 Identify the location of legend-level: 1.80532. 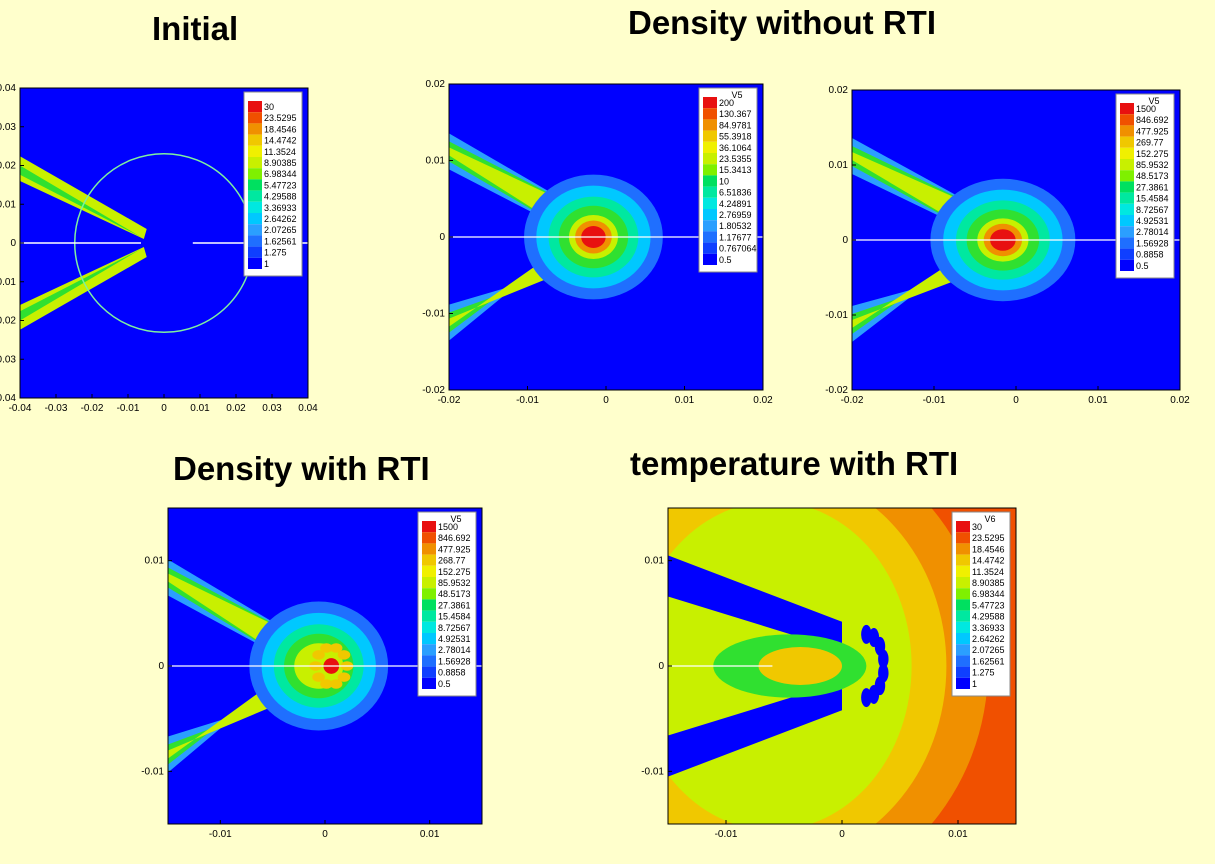
(735, 226).